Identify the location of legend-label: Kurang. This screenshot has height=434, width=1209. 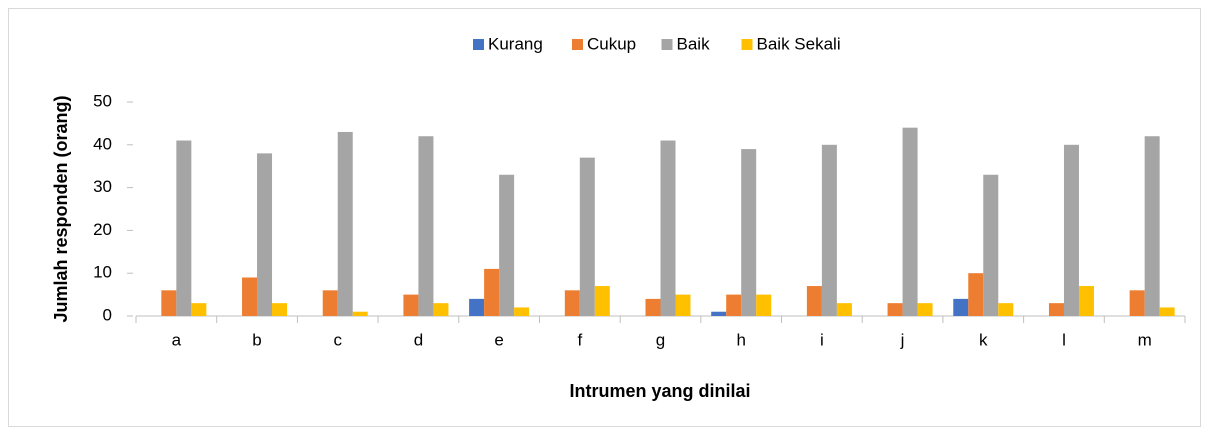
(515, 43).